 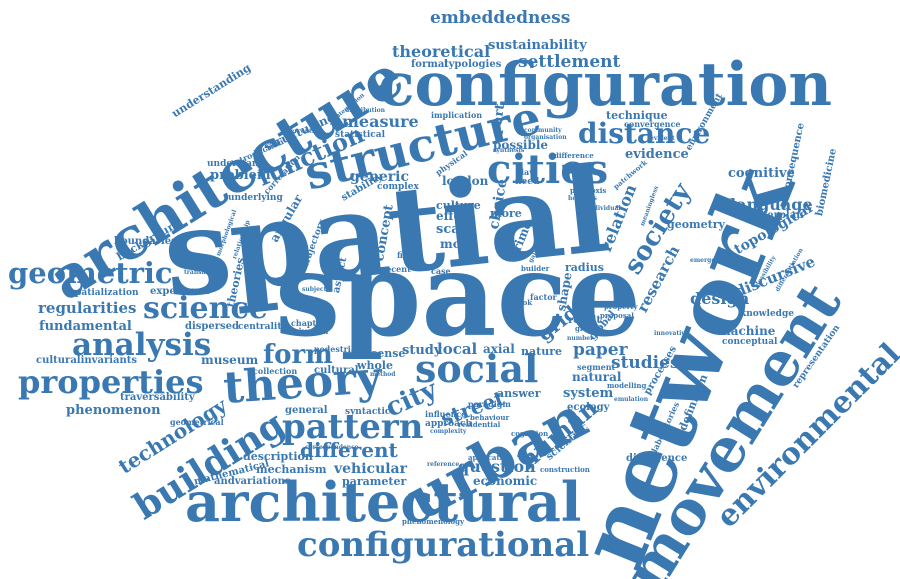 What do you see at coordinates (548, 169) in the screenshot?
I see `word-cities: cities` at bounding box center [548, 169].